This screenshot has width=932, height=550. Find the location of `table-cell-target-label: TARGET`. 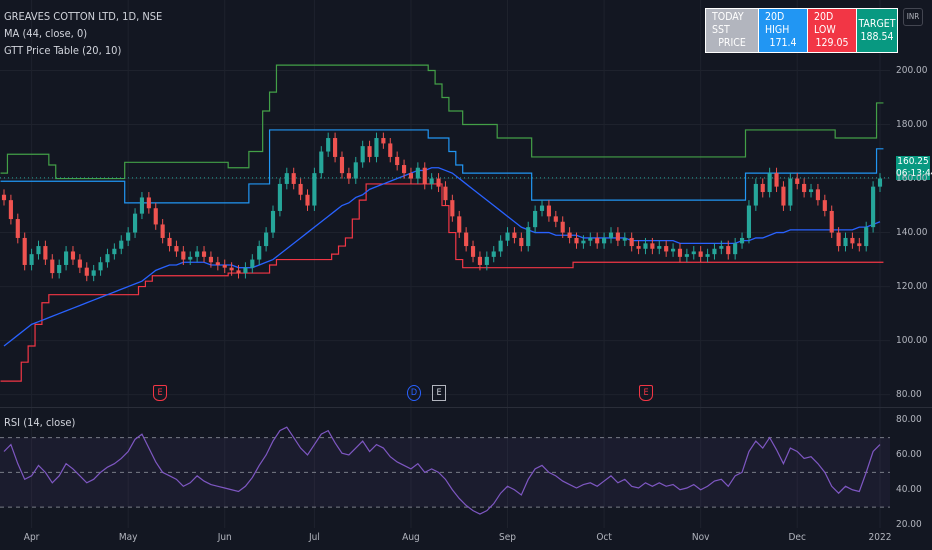

table-cell-target-label: TARGET is located at coordinates (877, 23).